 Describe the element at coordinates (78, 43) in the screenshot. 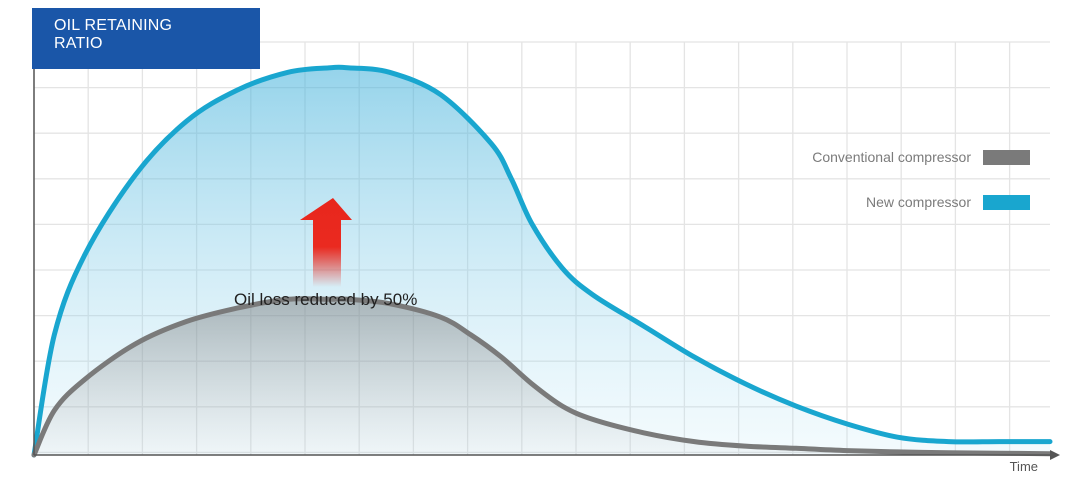

I see `chart-title-line-2: RATIO` at that location.